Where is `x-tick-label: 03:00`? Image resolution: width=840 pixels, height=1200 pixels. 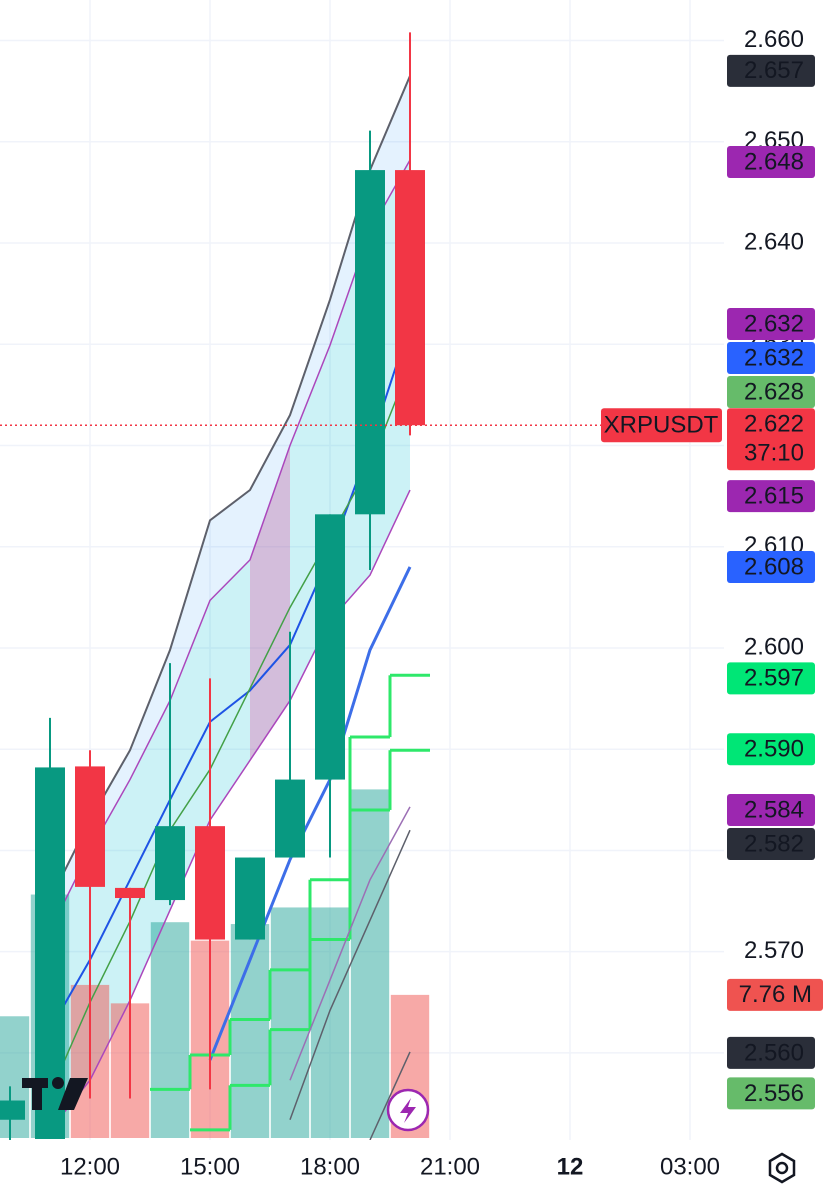
x-tick-label: 03:00 is located at coordinates (690, 1166).